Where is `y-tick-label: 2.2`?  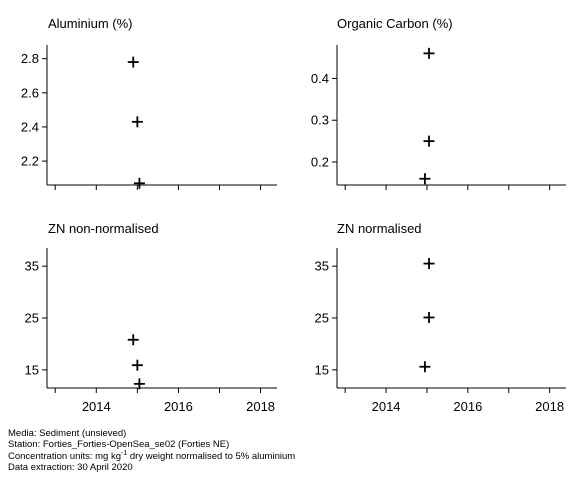
y-tick-label: 2.2 is located at coordinates (30, 161).